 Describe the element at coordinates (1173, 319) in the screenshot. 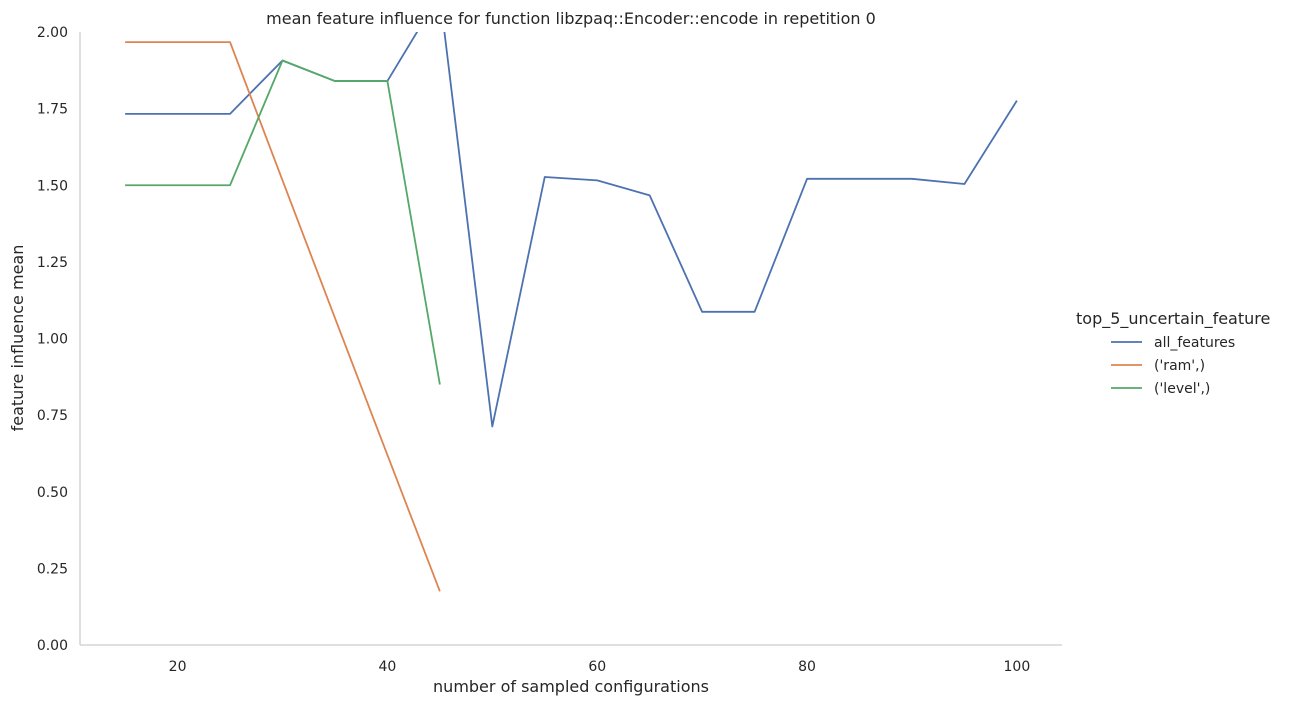

I see `legend-title: top_5_uncertain_feature` at that location.